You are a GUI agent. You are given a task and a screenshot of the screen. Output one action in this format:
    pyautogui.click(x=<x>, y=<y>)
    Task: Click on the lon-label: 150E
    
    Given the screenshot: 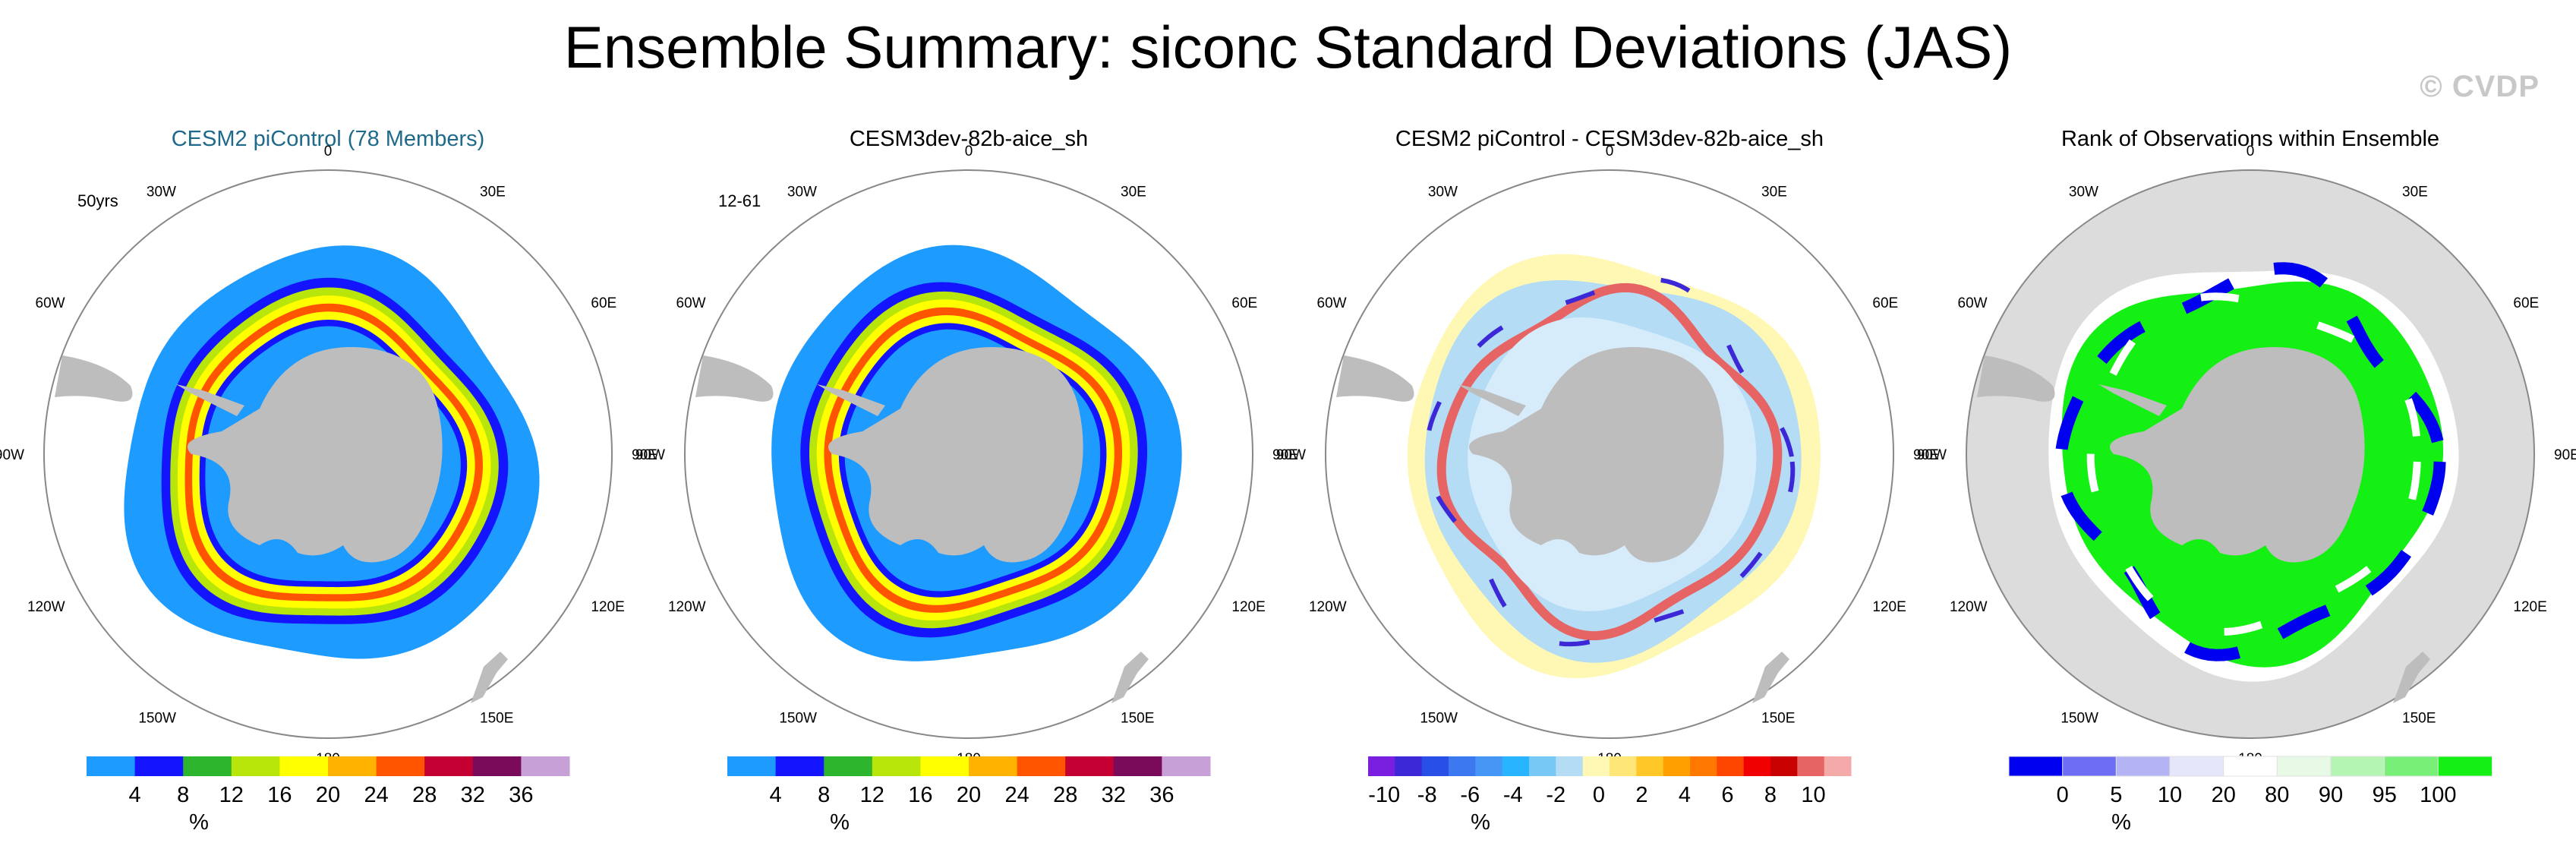 What is the action you would take?
    pyautogui.click(x=1137, y=718)
    